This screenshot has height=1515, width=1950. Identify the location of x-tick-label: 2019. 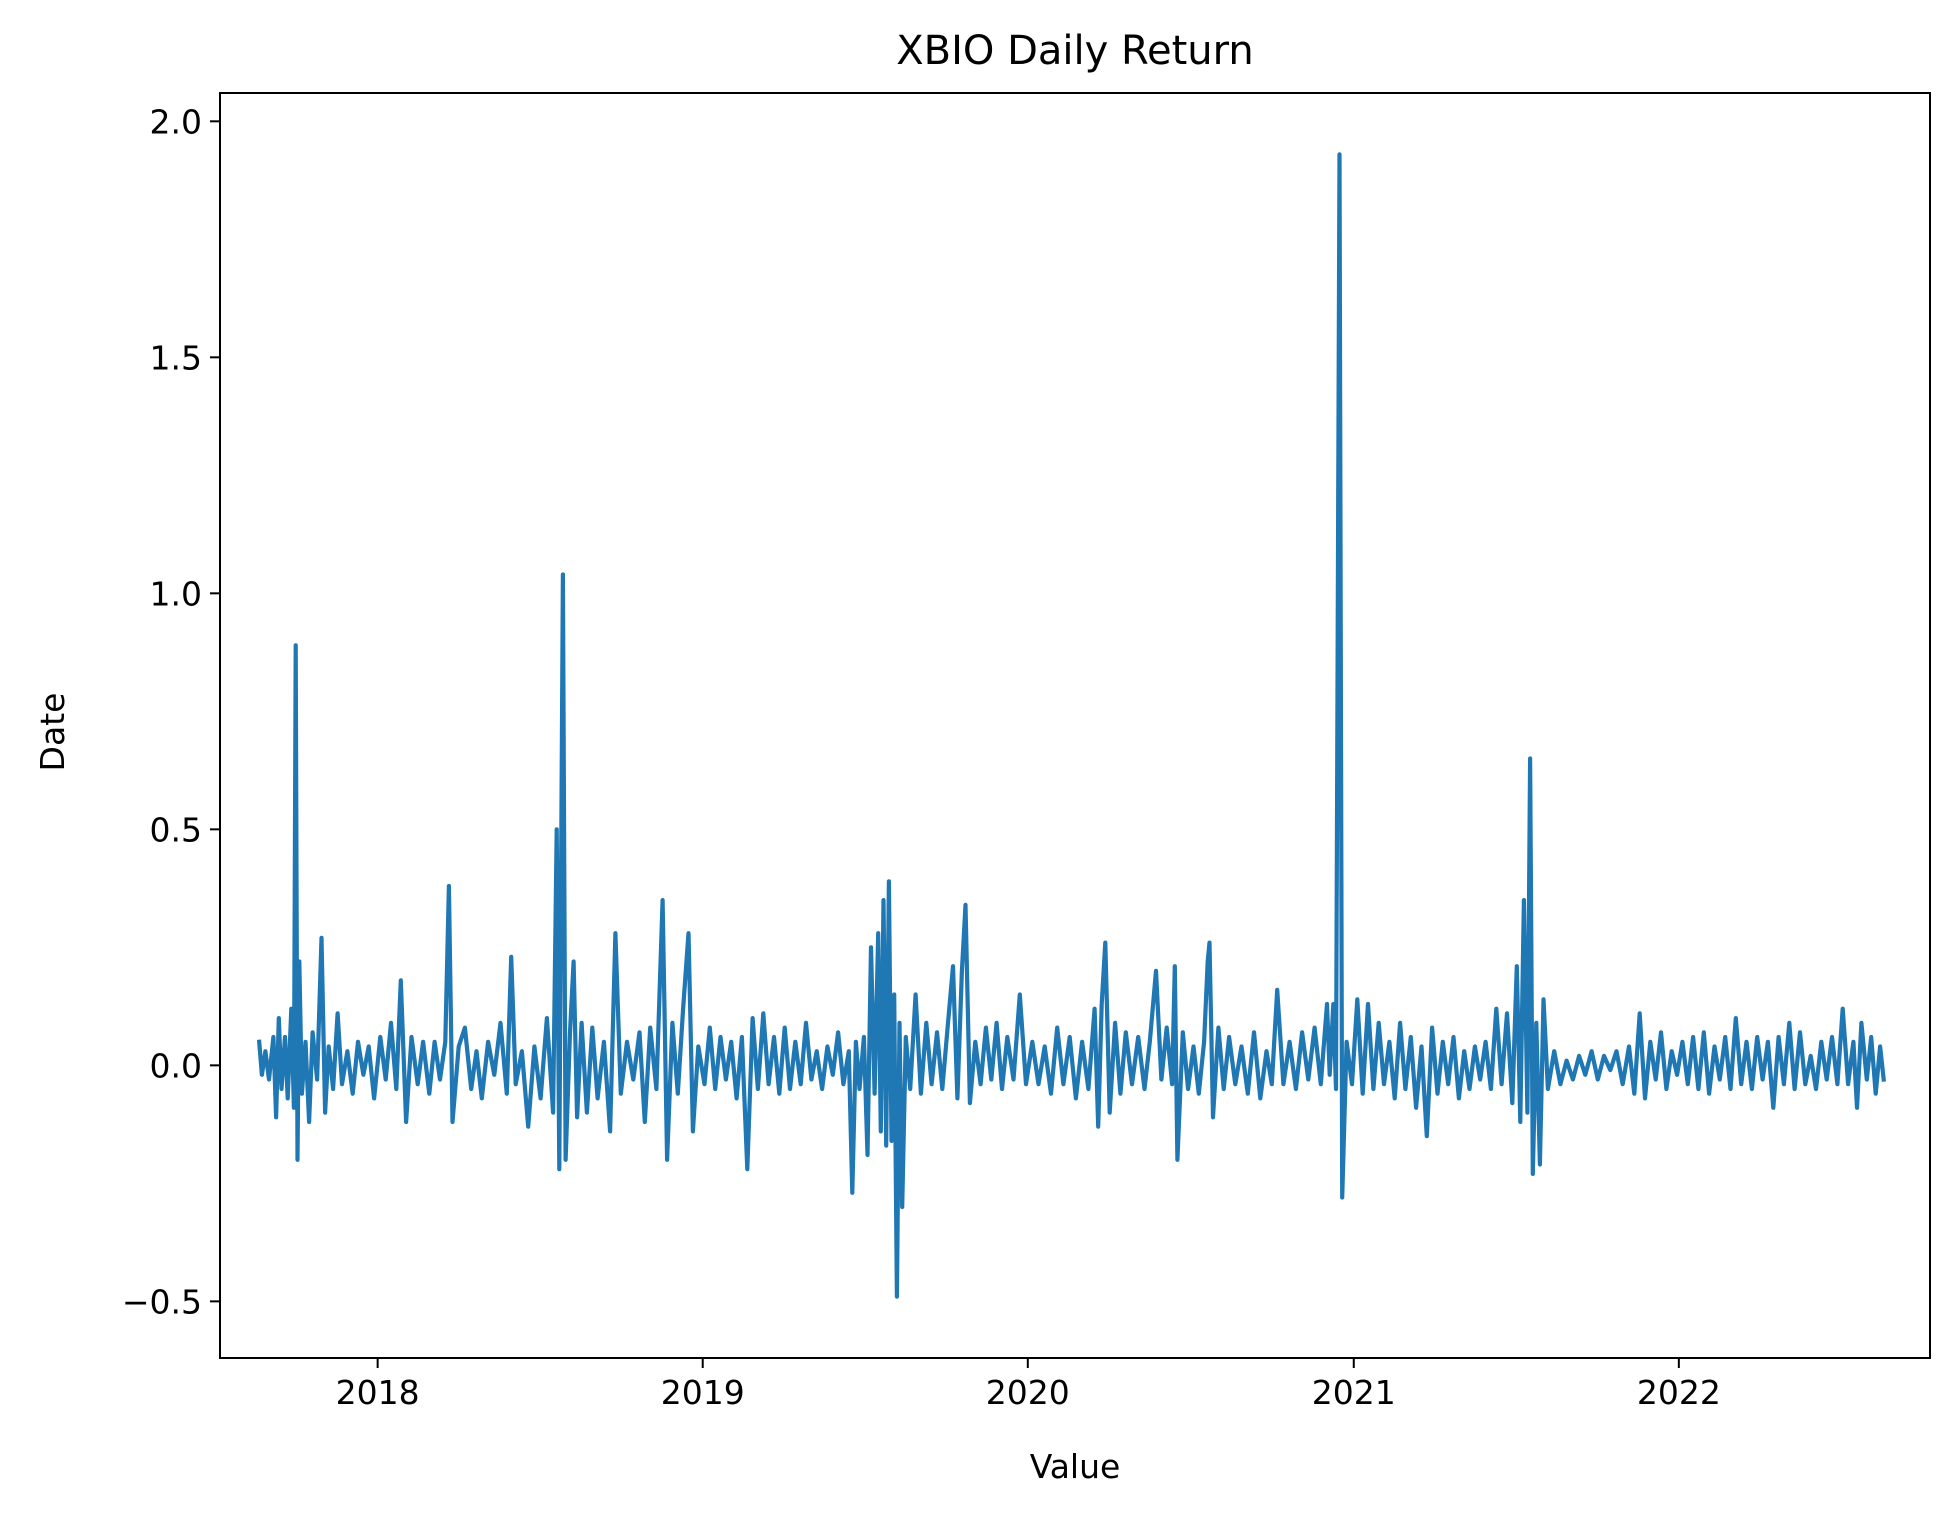
(703, 1392).